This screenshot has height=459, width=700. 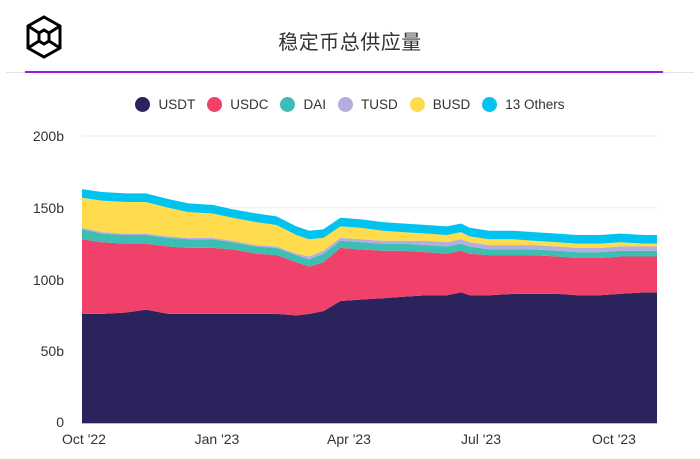 I want to click on area-series-13-others, so click(x=369, y=216).